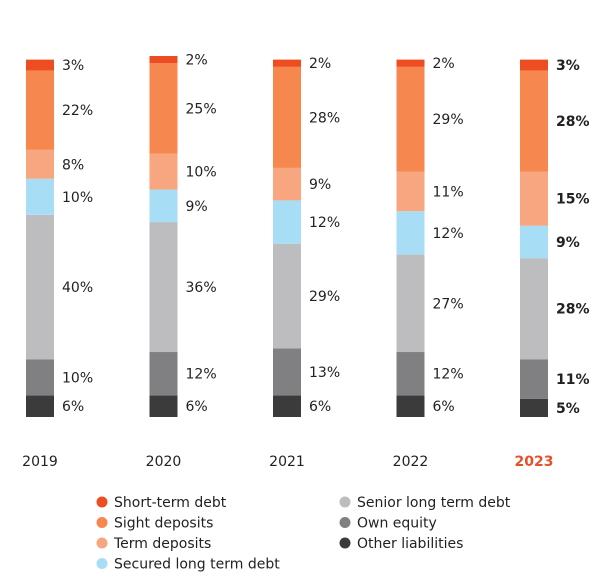 This screenshot has height=579, width=605. I want to click on value-label: 5%, so click(568, 409).